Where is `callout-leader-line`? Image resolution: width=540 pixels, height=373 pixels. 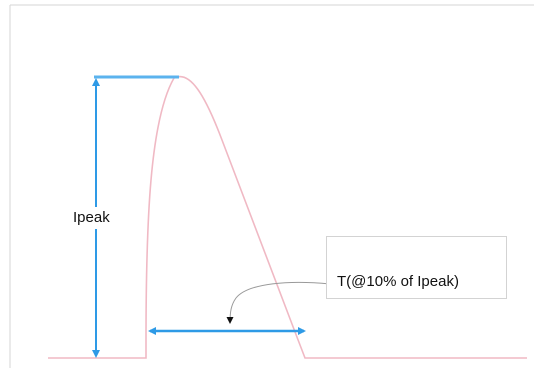
callout-leader-line is located at coordinates (278, 302).